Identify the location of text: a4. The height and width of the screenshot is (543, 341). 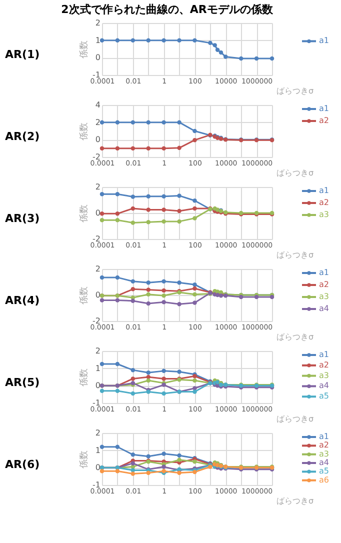
(324, 385).